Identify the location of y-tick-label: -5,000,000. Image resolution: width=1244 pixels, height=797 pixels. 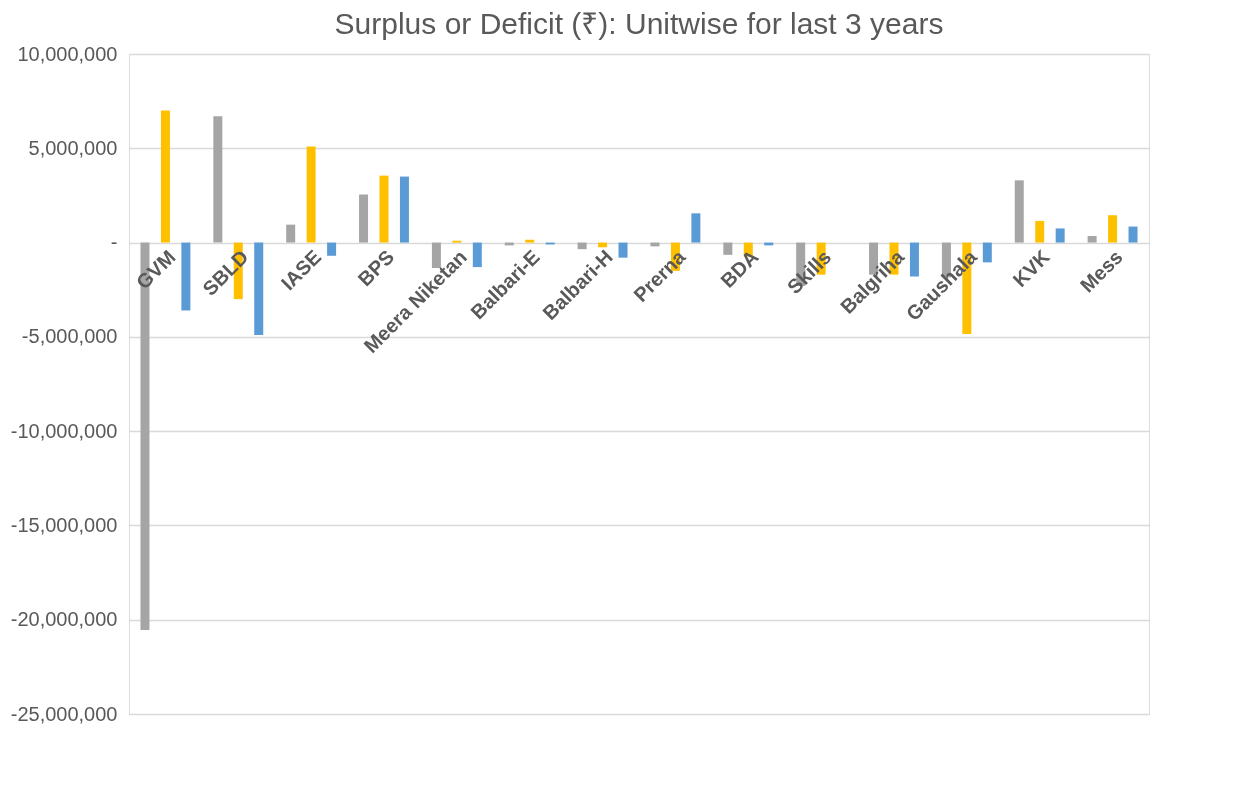
(69, 336).